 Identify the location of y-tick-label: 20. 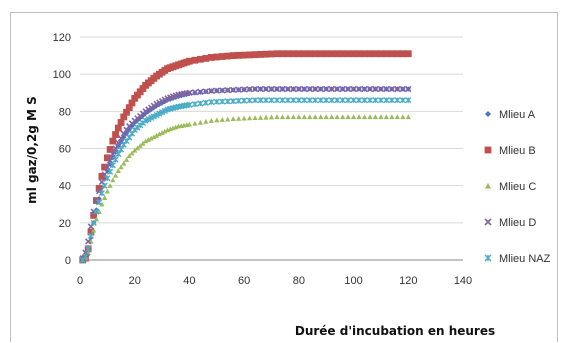
(65, 224).